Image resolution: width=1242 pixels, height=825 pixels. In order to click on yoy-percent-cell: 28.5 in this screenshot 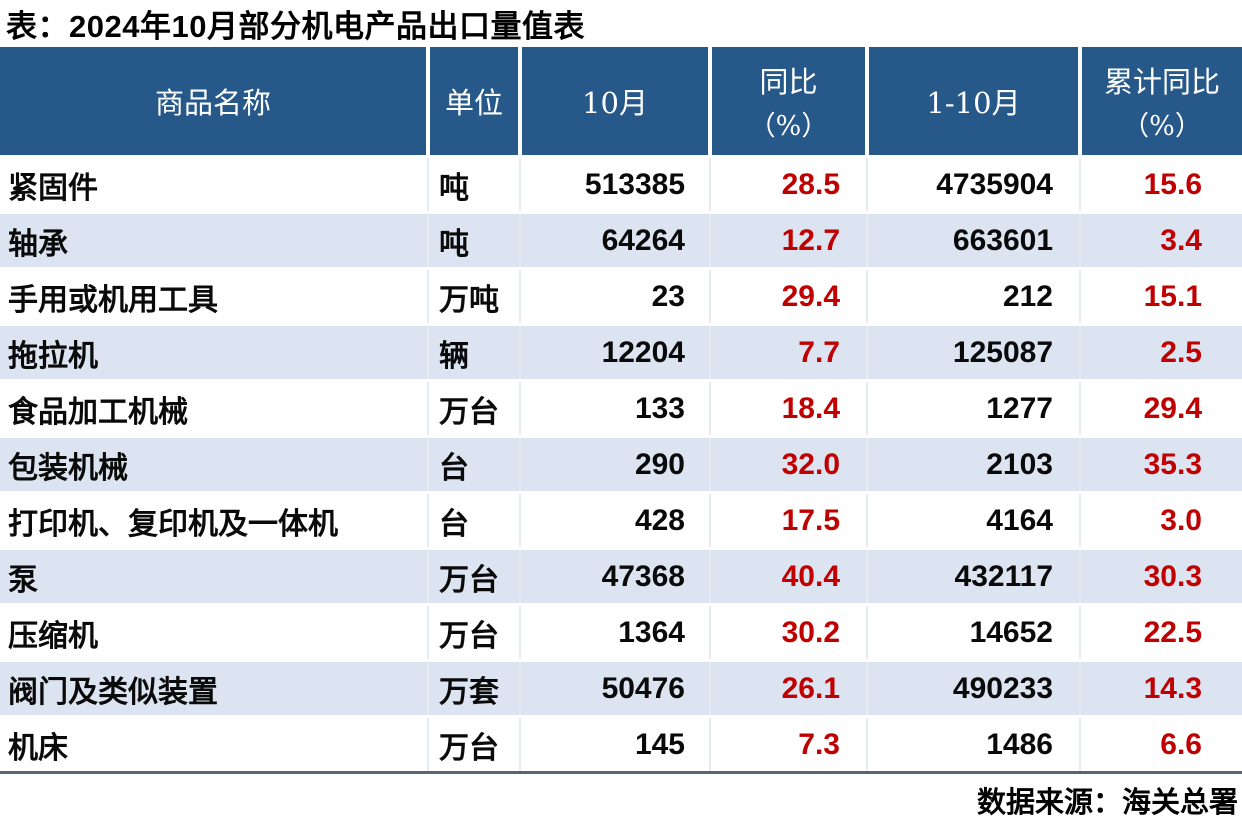, I will do `click(788, 184)`.